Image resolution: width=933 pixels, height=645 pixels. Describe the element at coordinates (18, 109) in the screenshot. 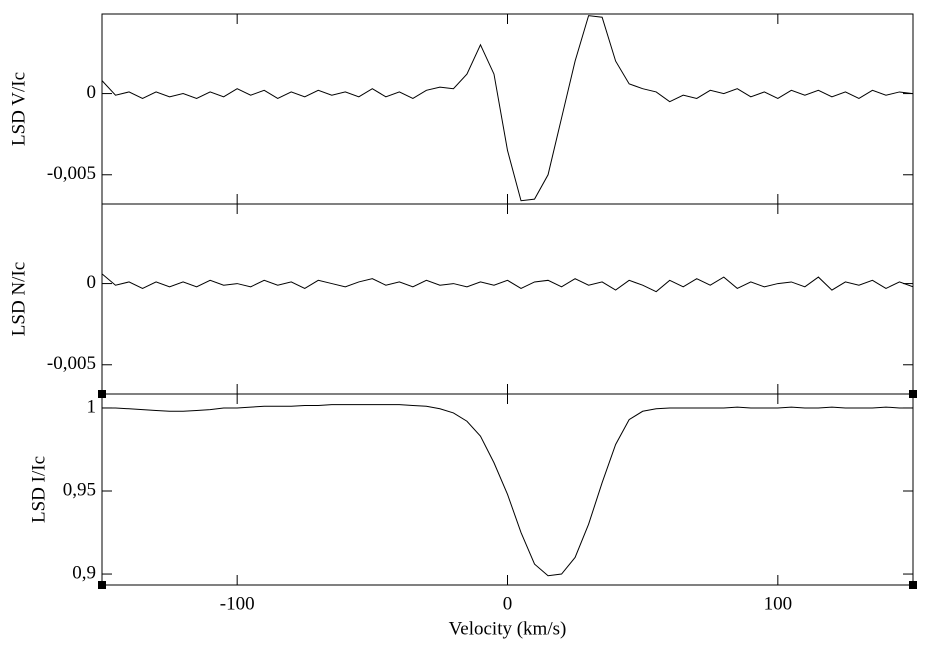

I see `y-axis-label: LSD V/Ic` at that location.